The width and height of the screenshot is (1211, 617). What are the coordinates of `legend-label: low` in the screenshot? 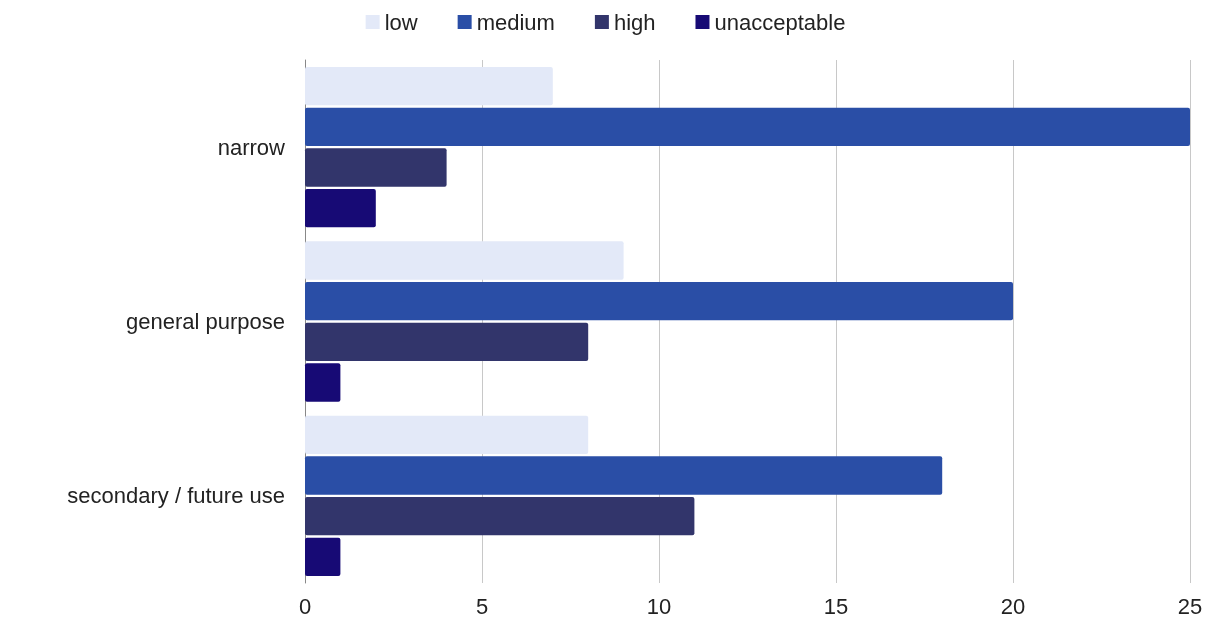 It's located at (401, 22).